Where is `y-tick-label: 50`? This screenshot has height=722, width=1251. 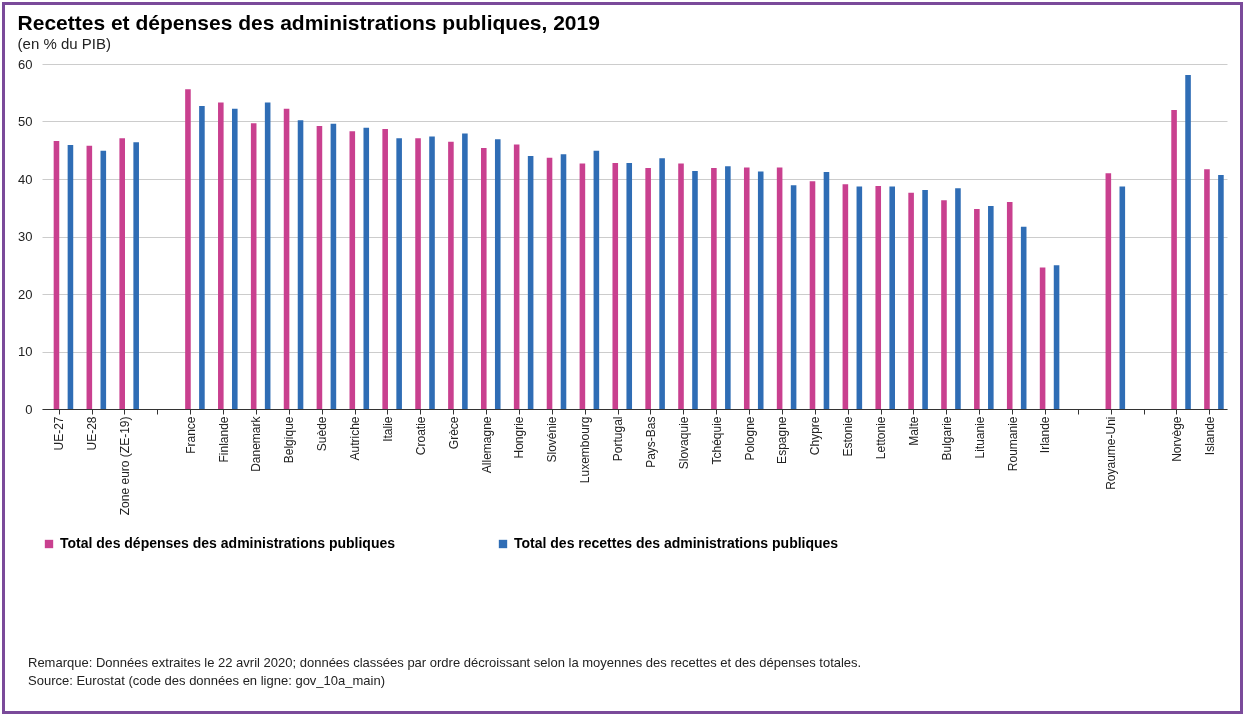
y-tick-label: 50 is located at coordinates (25, 121).